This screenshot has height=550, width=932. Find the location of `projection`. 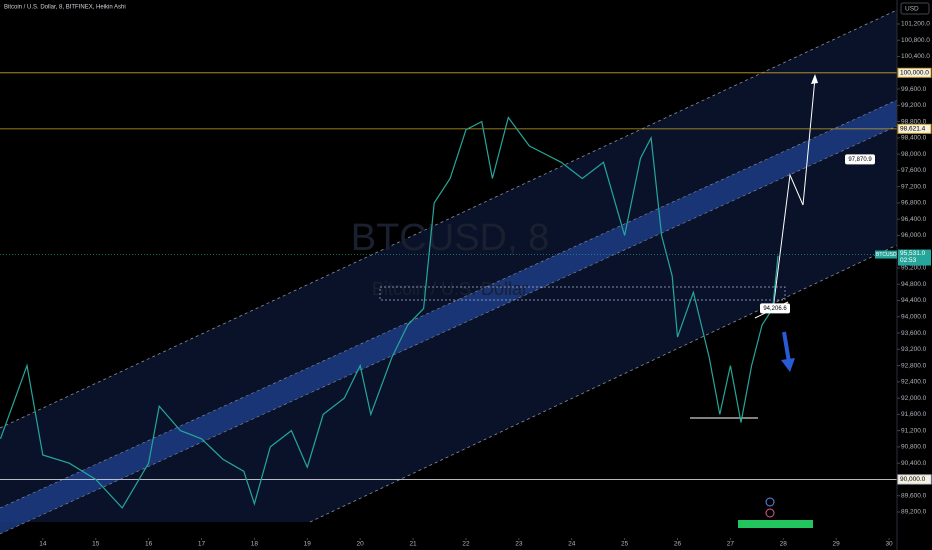

projection is located at coordinates (794, 194).